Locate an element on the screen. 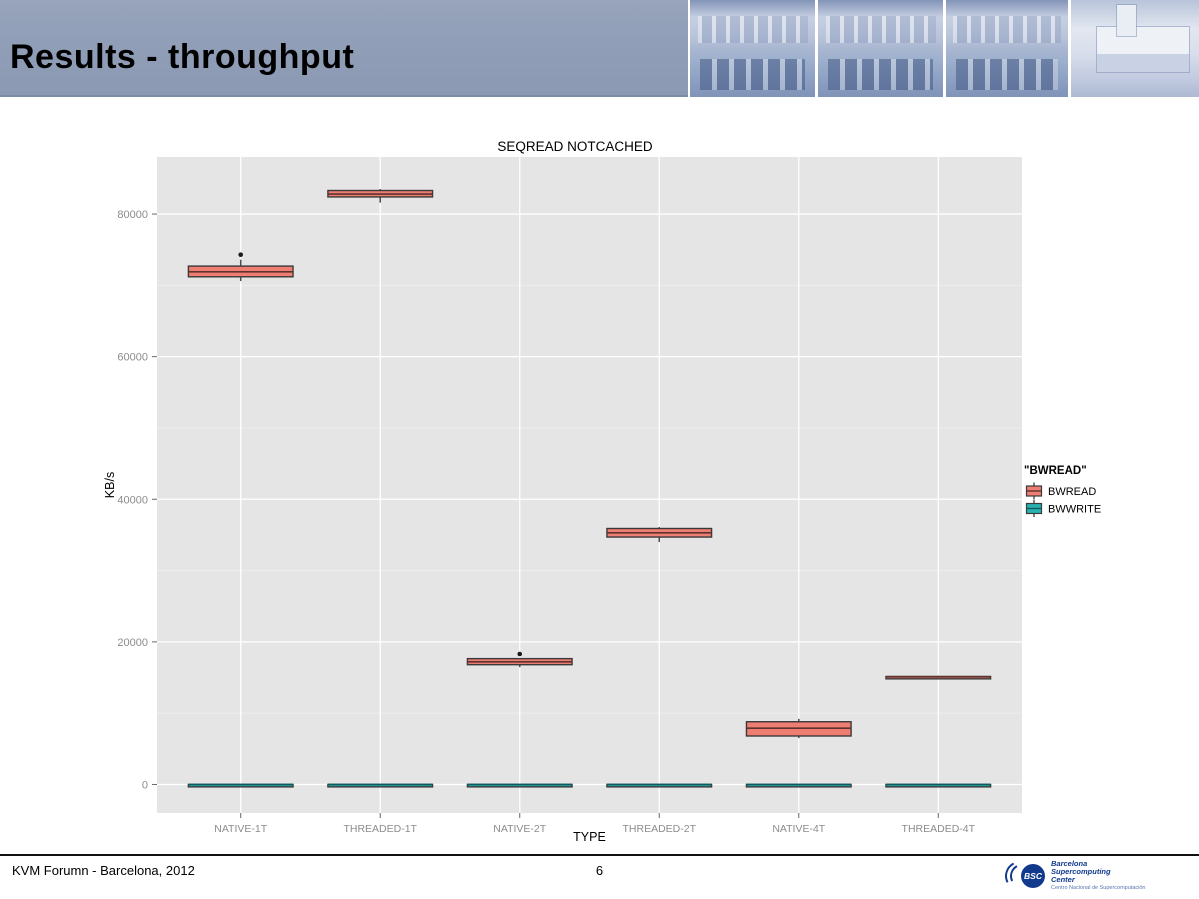 This screenshot has width=1199, height=899. boxplot-native-4t-bwwrite is located at coordinates (798, 785).